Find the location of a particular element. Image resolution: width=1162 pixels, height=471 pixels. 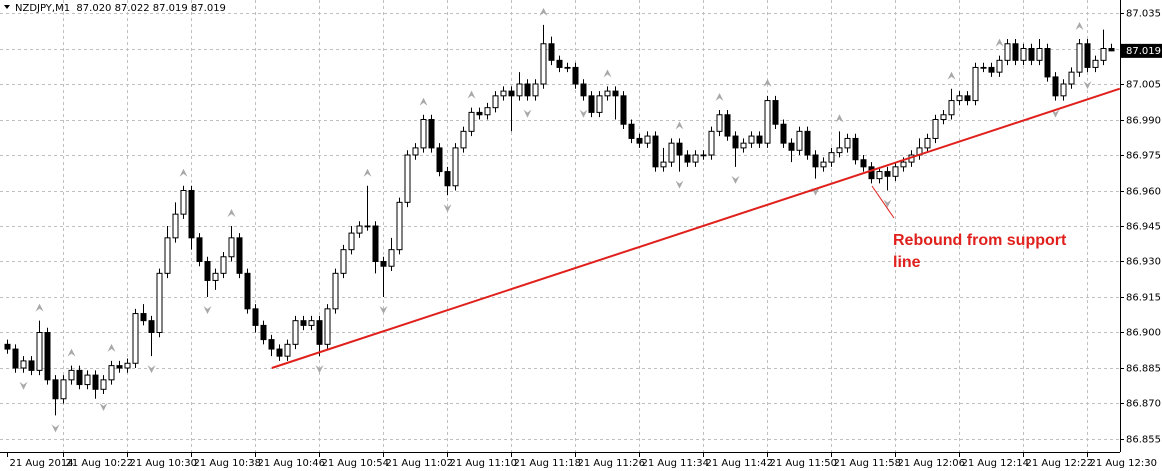

x-tick-label: 21 Aug 10:46 is located at coordinates (291, 463).